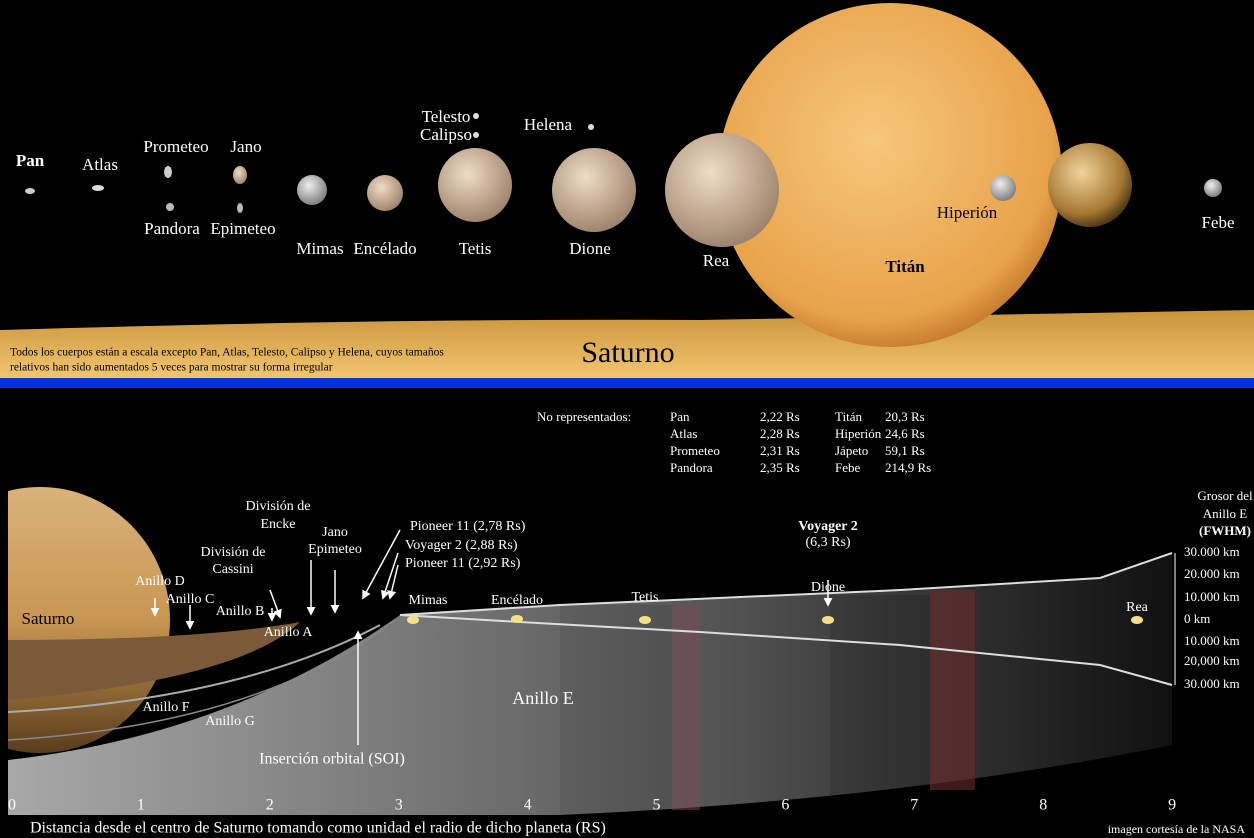 This screenshot has height=838, width=1254. What do you see at coordinates (165, 707) in the screenshot?
I see `ring-label: Anillo F` at bounding box center [165, 707].